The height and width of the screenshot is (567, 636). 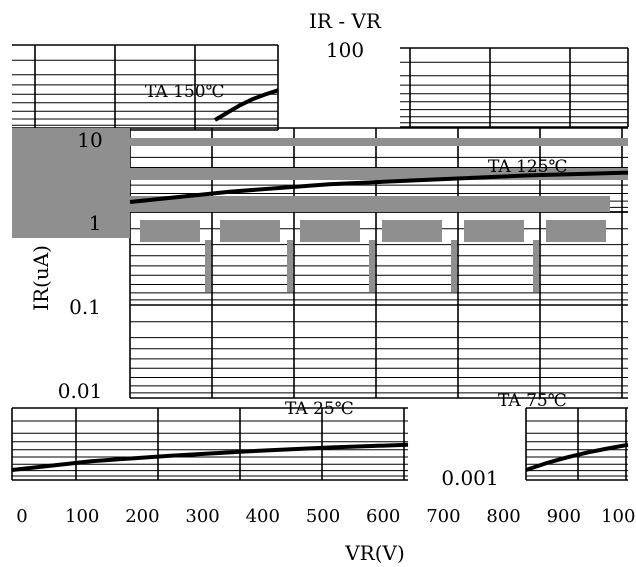 I want to click on x-tick-label: 800, so click(x=503, y=516).